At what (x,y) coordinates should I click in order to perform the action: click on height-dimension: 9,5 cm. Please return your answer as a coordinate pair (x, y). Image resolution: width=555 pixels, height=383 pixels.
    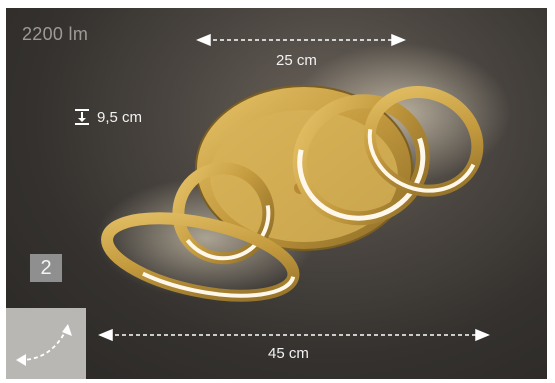
    Looking at the image, I should click on (107, 117).